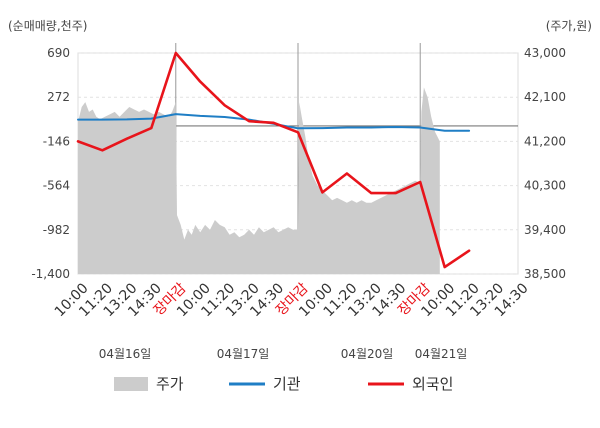 The image size is (600, 428). What do you see at coordinates (125, 354) in the screenshot?
I see `date-label: 04월16일` at bounding box center [125, 354].